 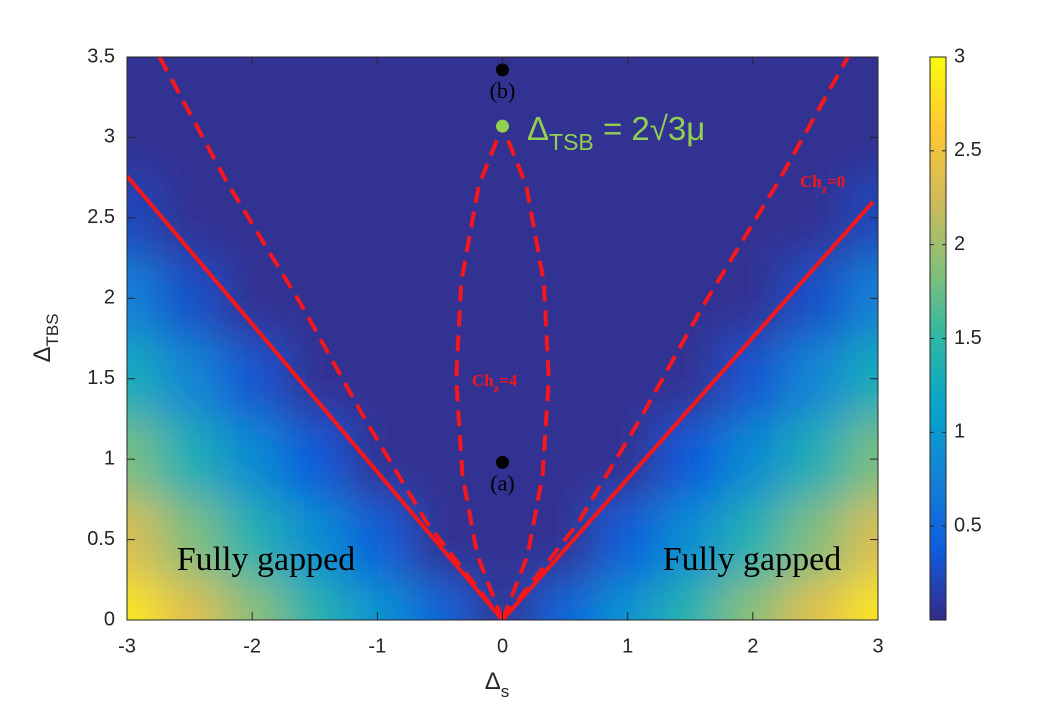 What do you see at coordinates (502, 646) in the screenshot?
I see `x-tick-label: 0` at bounding box center [502, 646].